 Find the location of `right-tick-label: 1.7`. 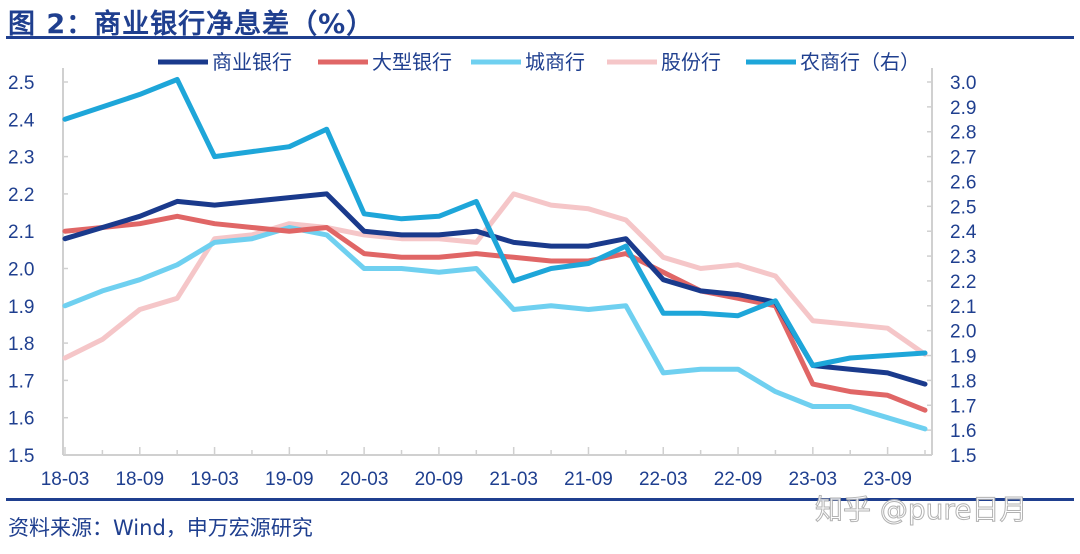

right-tick-label: 1.7 is located at coordinates (963, 406).